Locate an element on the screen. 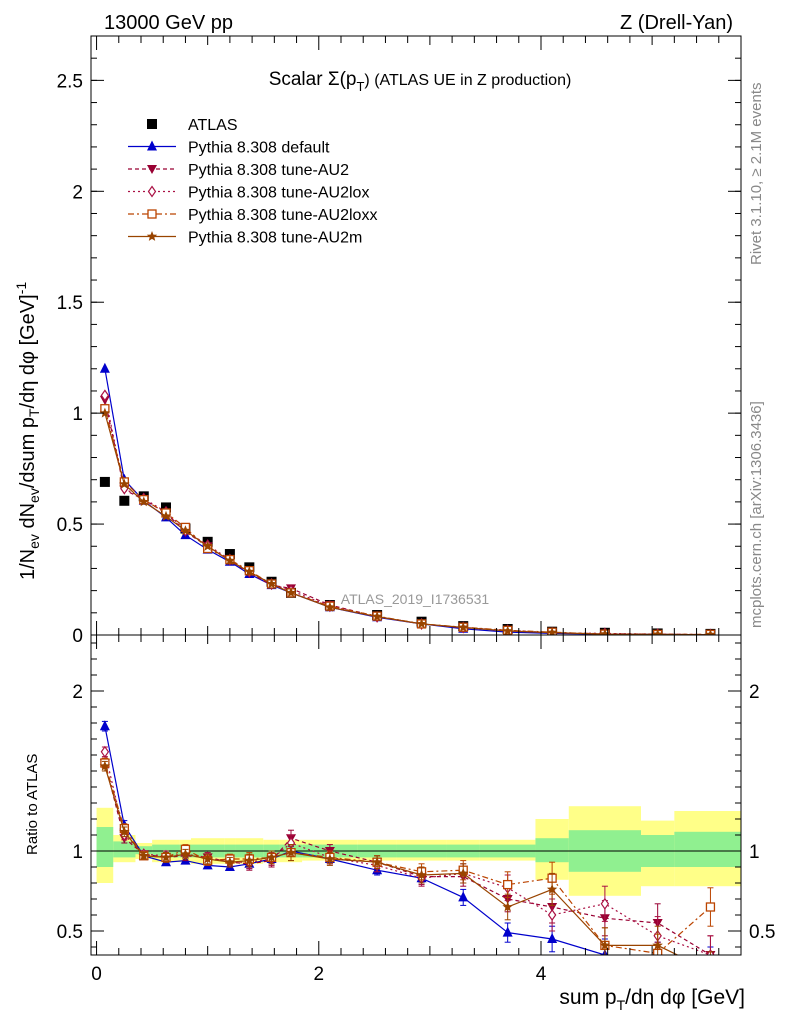  legend-label-au2lox: Pythia 8.308 tune-AU2lox is located at coordinates (278, 193).